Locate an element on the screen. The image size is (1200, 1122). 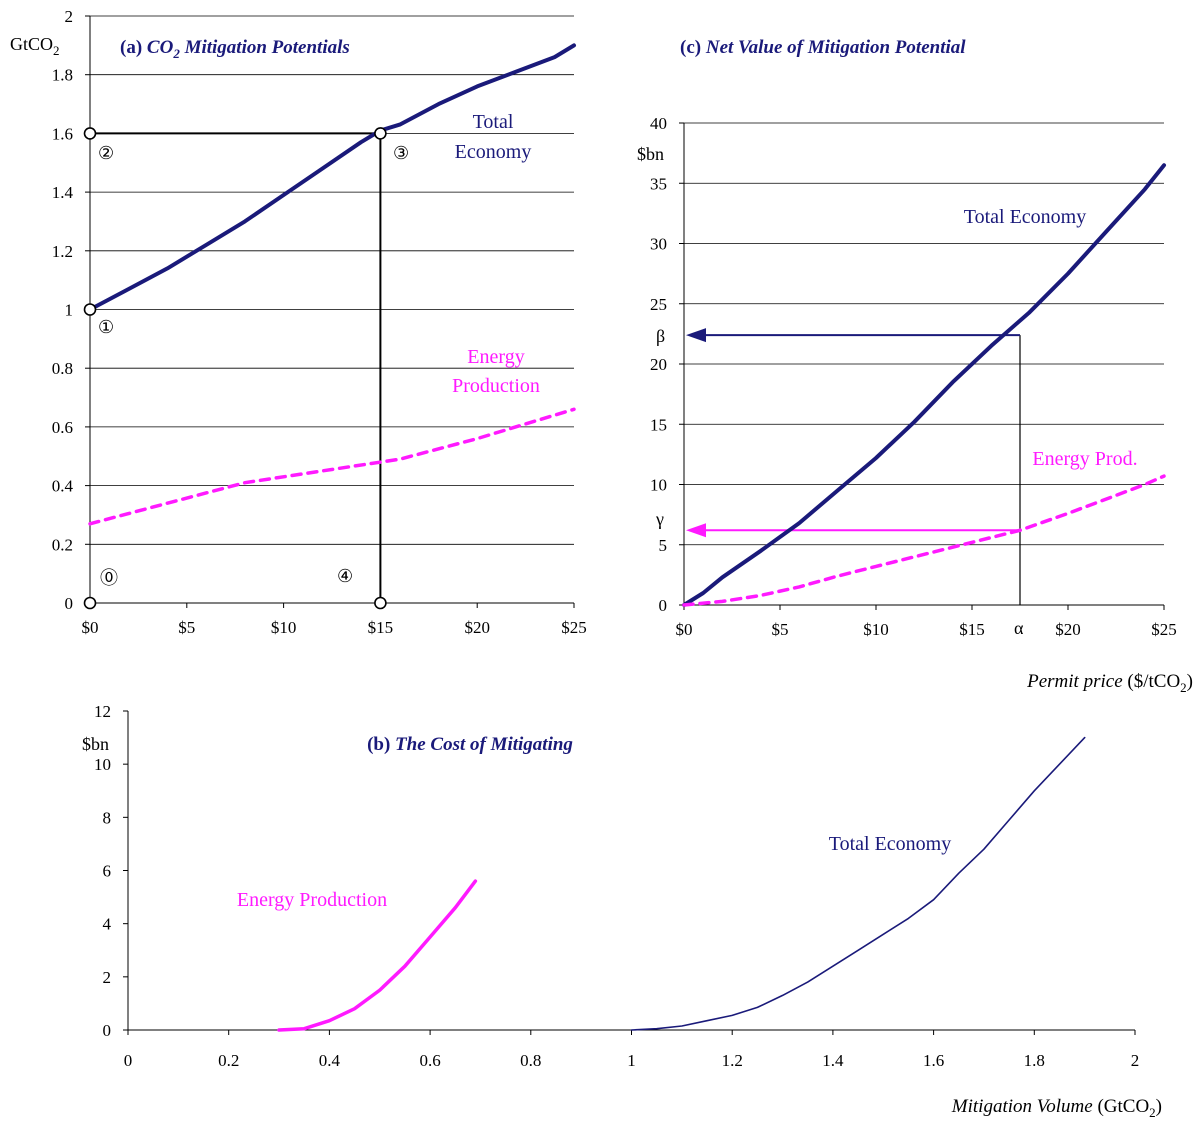
x-tick-label: 2 is located at coordinates (1135, 1060).